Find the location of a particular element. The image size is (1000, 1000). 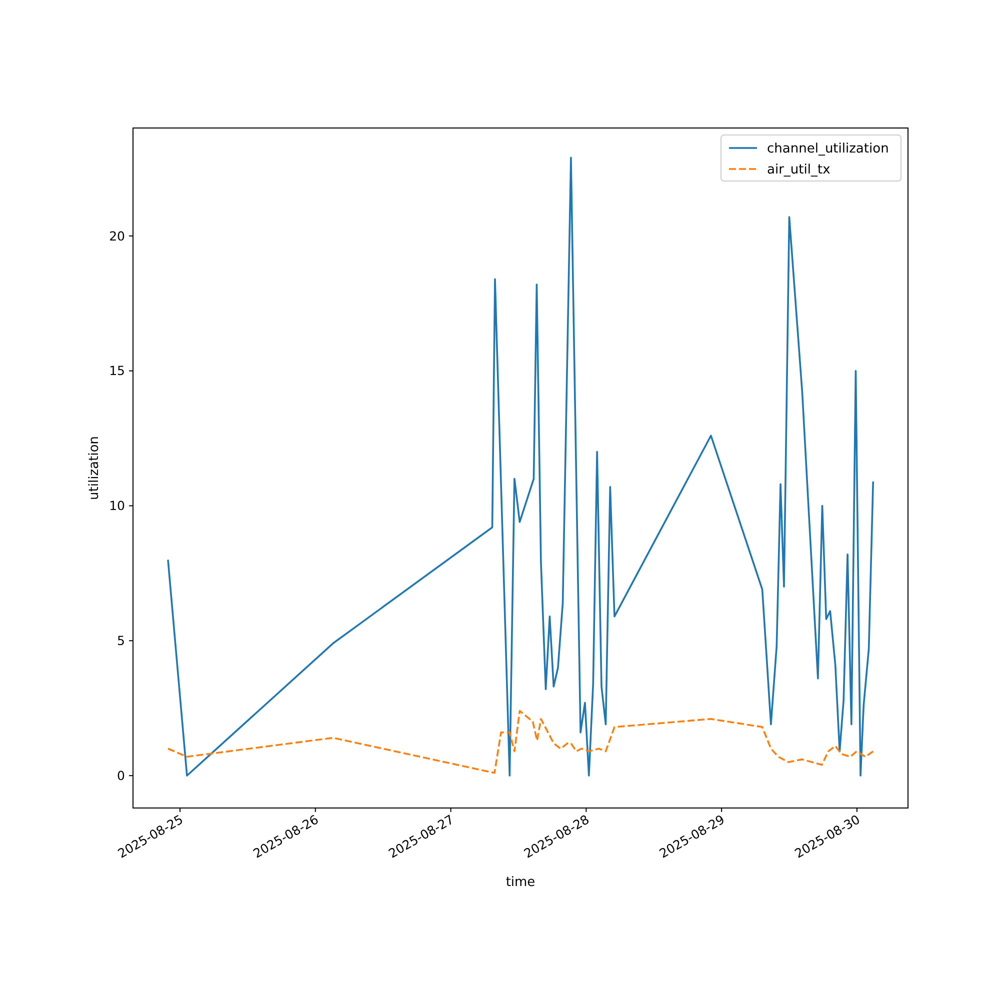

y-tick-label: 15 is located at coordinates (117, 370).